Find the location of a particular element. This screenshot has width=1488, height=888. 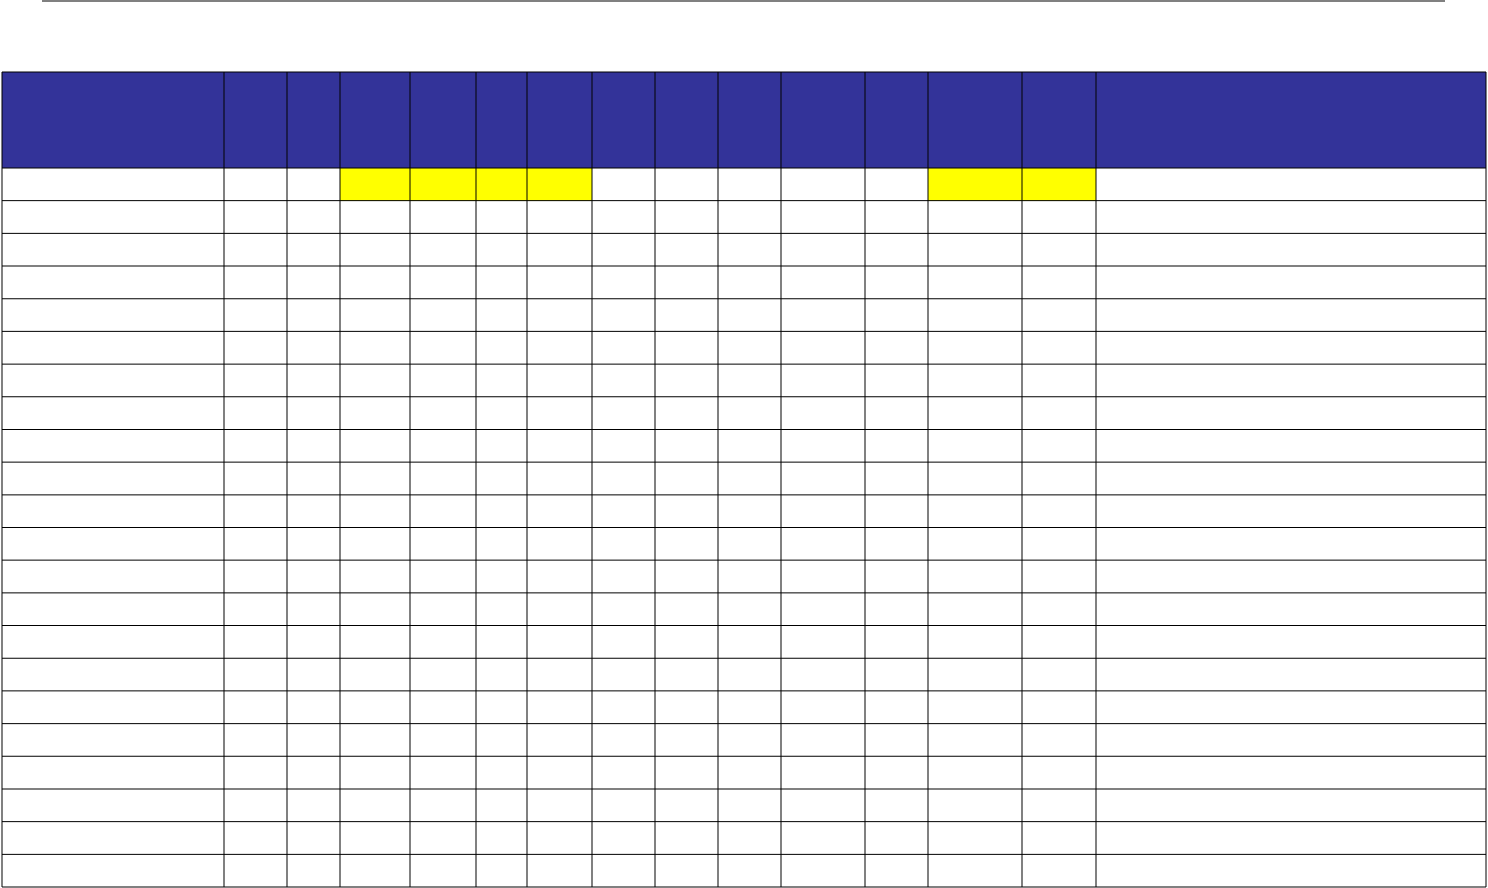

table-header is located at coordinates (744, 120).